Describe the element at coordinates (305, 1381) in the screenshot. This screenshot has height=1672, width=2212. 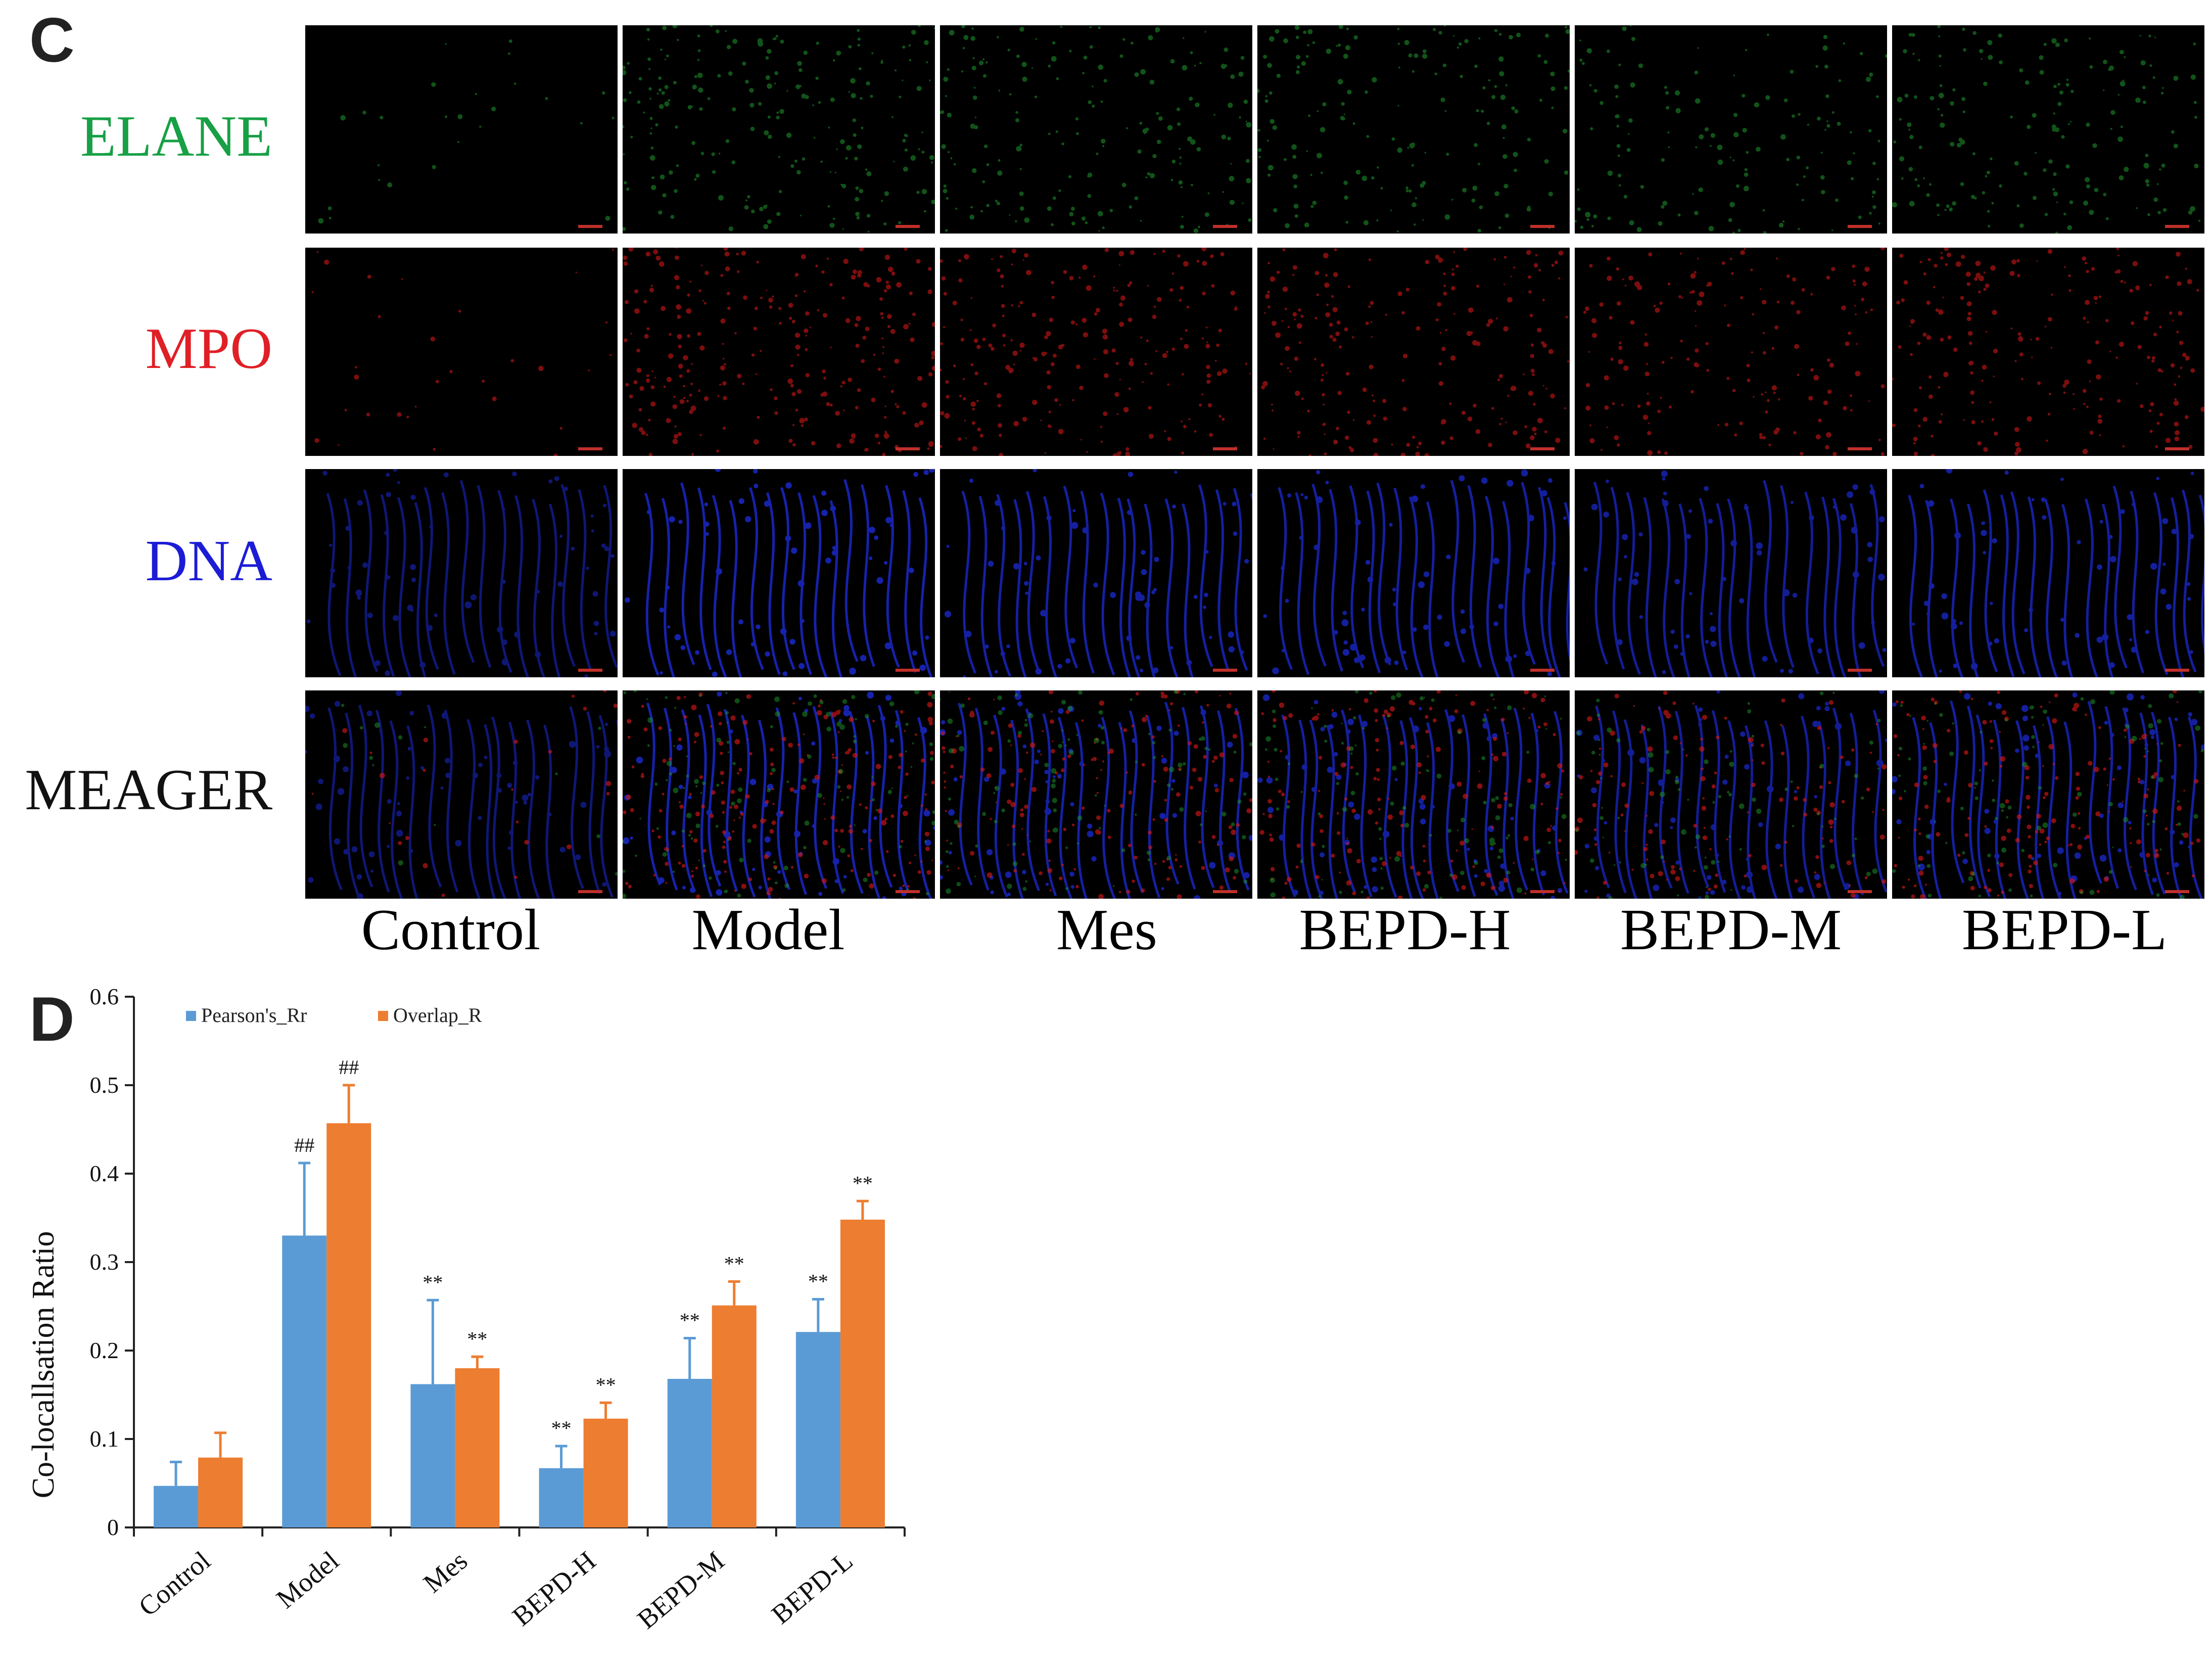
I see `bar-pearson-model` at that location.